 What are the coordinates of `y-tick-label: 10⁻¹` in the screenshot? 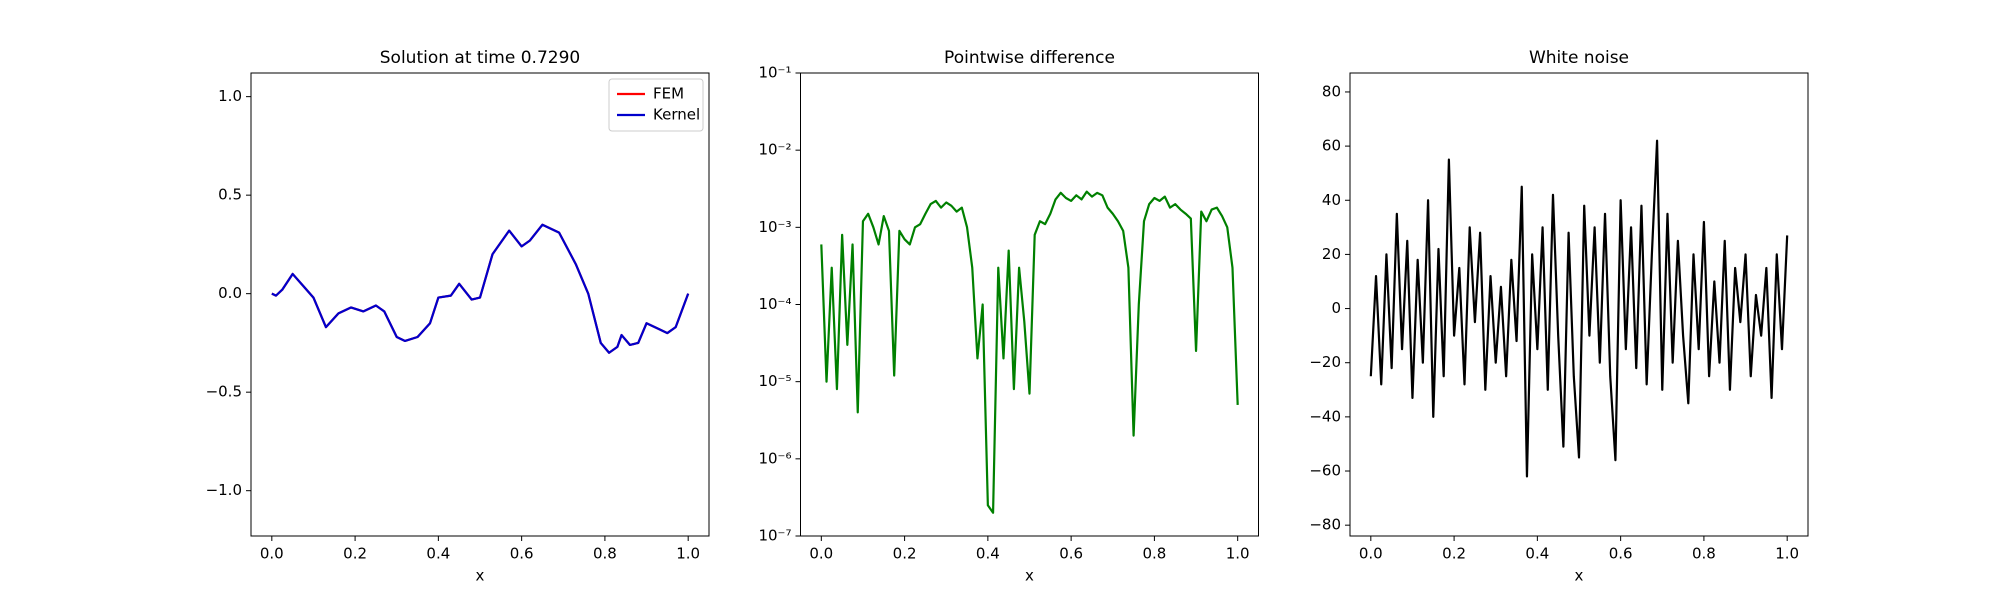 It's located at (774, 73).